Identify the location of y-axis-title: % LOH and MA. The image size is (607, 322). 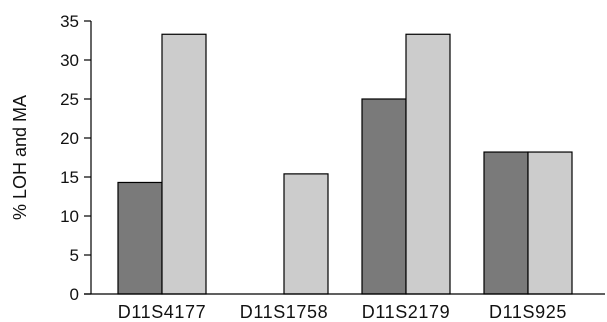
(20, 157).